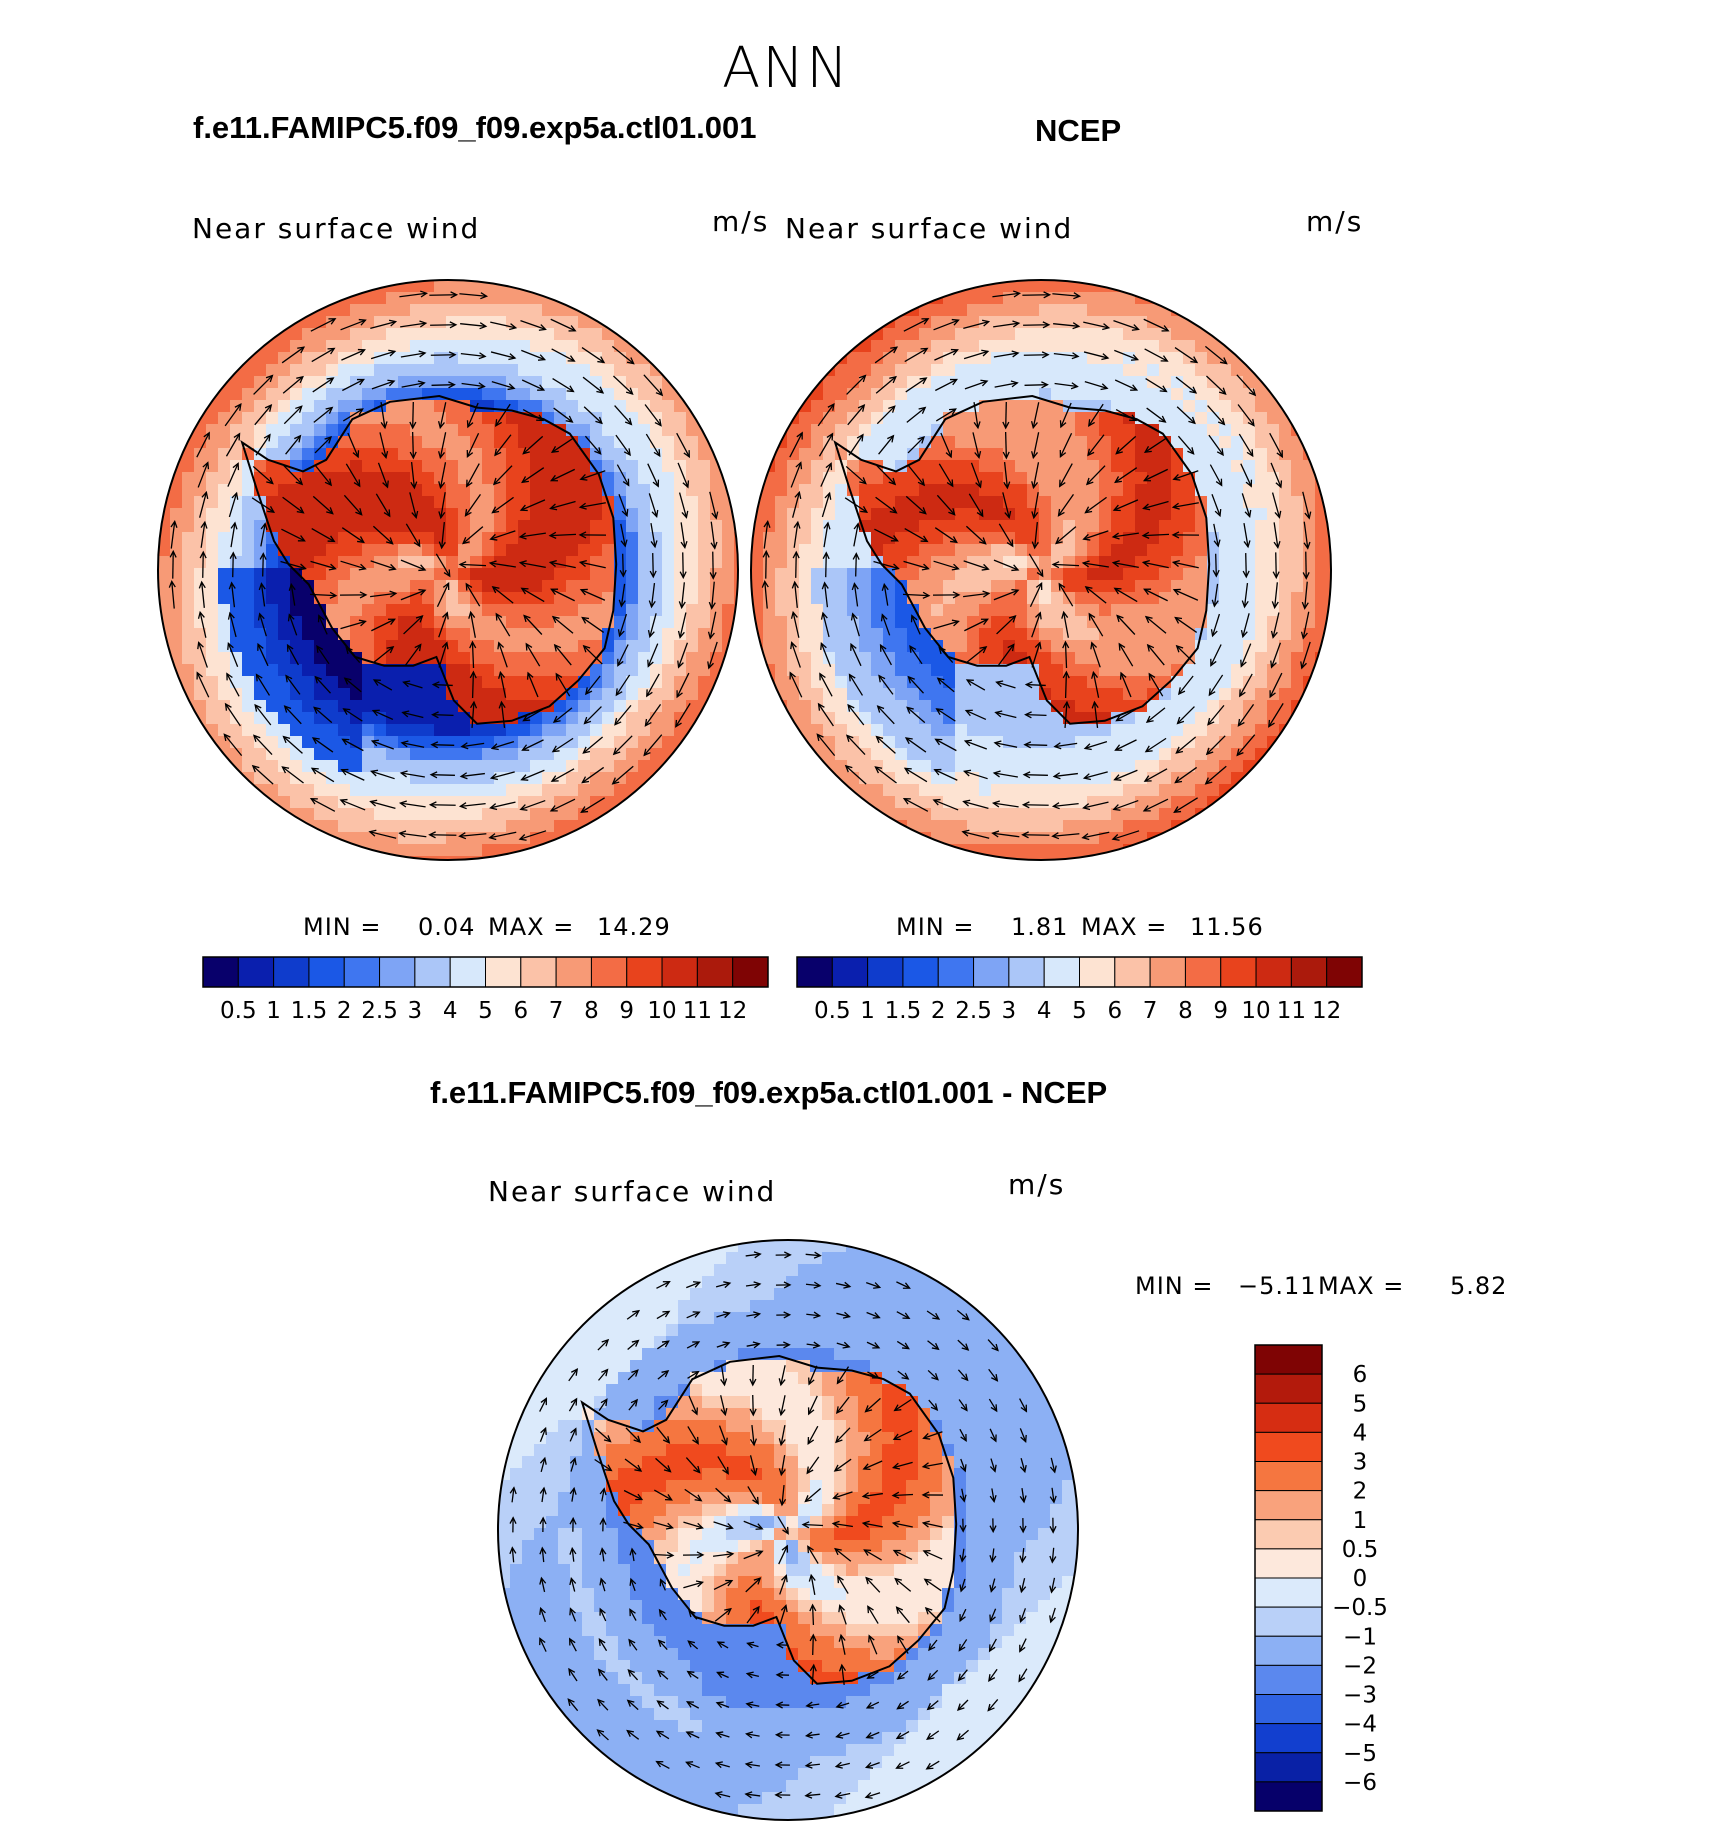 This screenshot has height=1826, width=1710. I want to click on colorbar-tick-label: 8, so click(591, 1011).